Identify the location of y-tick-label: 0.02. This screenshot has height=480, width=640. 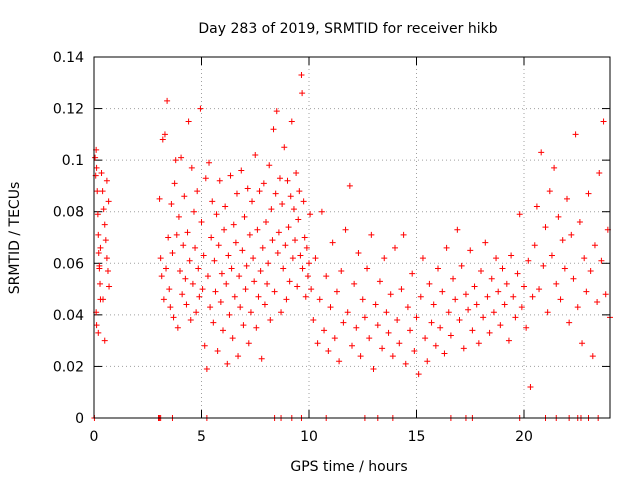
(68, 367).